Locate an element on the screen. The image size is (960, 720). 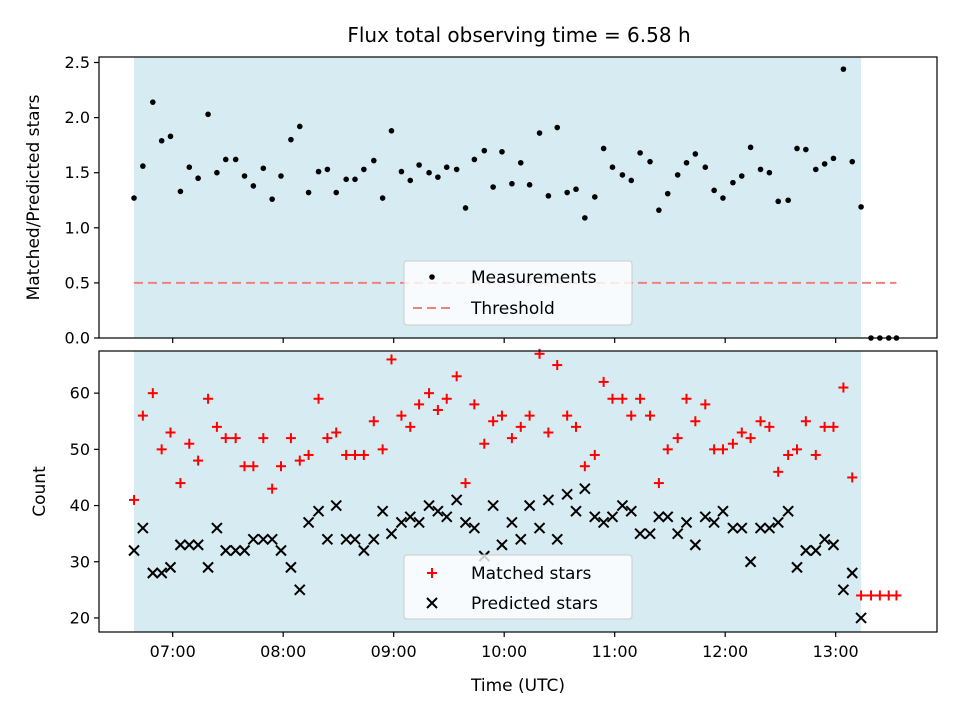
legend-measurement-marker is located at coordinates (432, 277).